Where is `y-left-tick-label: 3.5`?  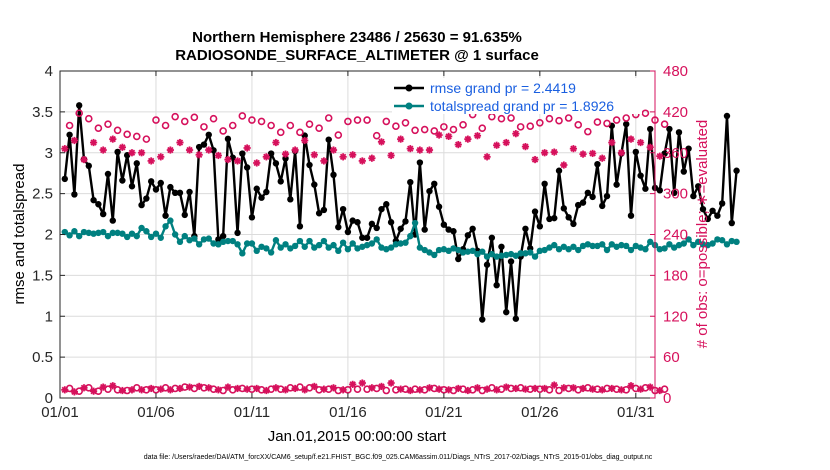 y-left-tick-label: 3.5 is located at coordinates (42, 112).